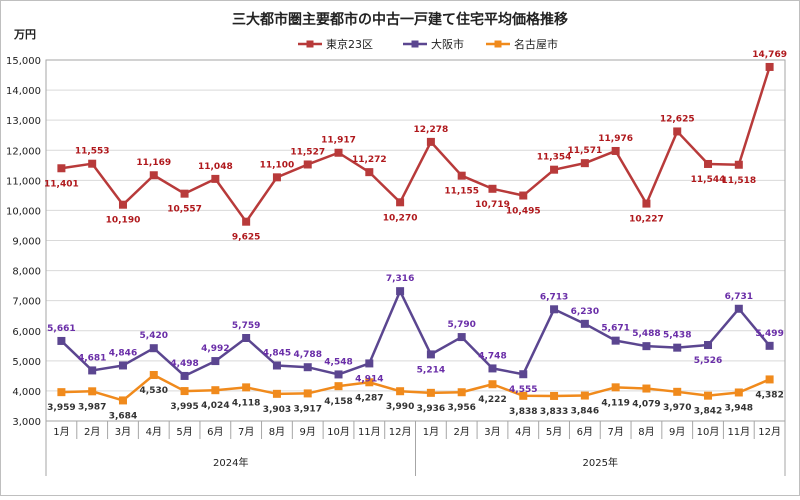 The image size is (800, 500). Describe the element at coordinates (23, 61) in the screenshot. I see `y-tick-label: 15,000` at that location.